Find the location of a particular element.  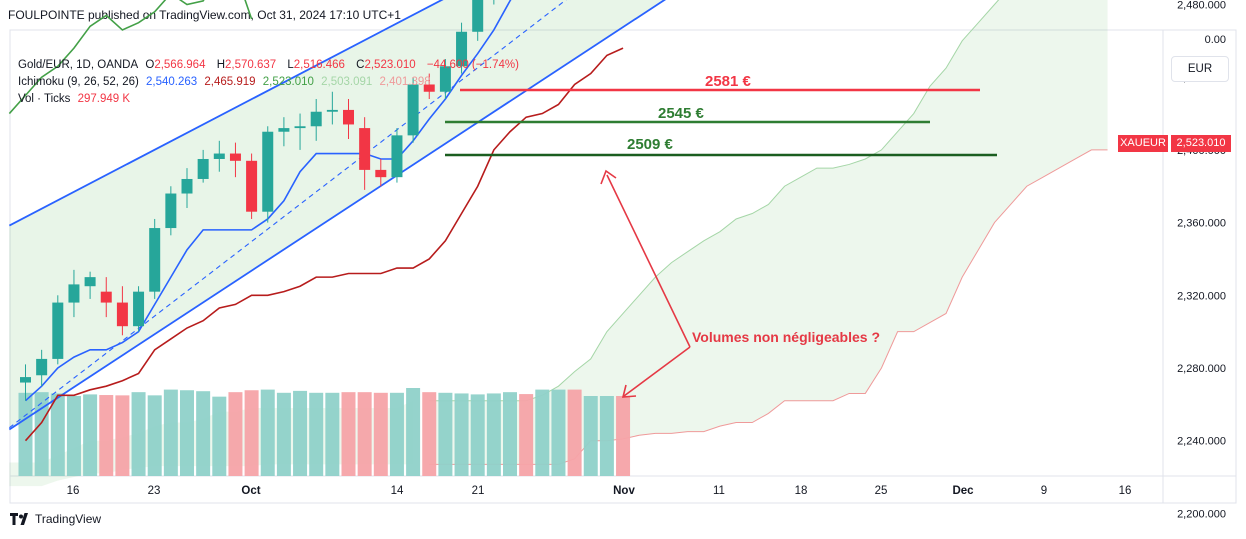

tradingview-footer: TradingView is located at coordinates (55, 519).